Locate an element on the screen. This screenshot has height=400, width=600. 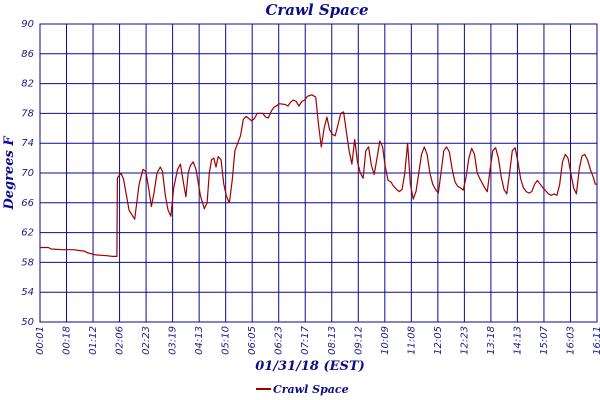
x-tick-label: 16:11 is located at coordinates (596, 340).